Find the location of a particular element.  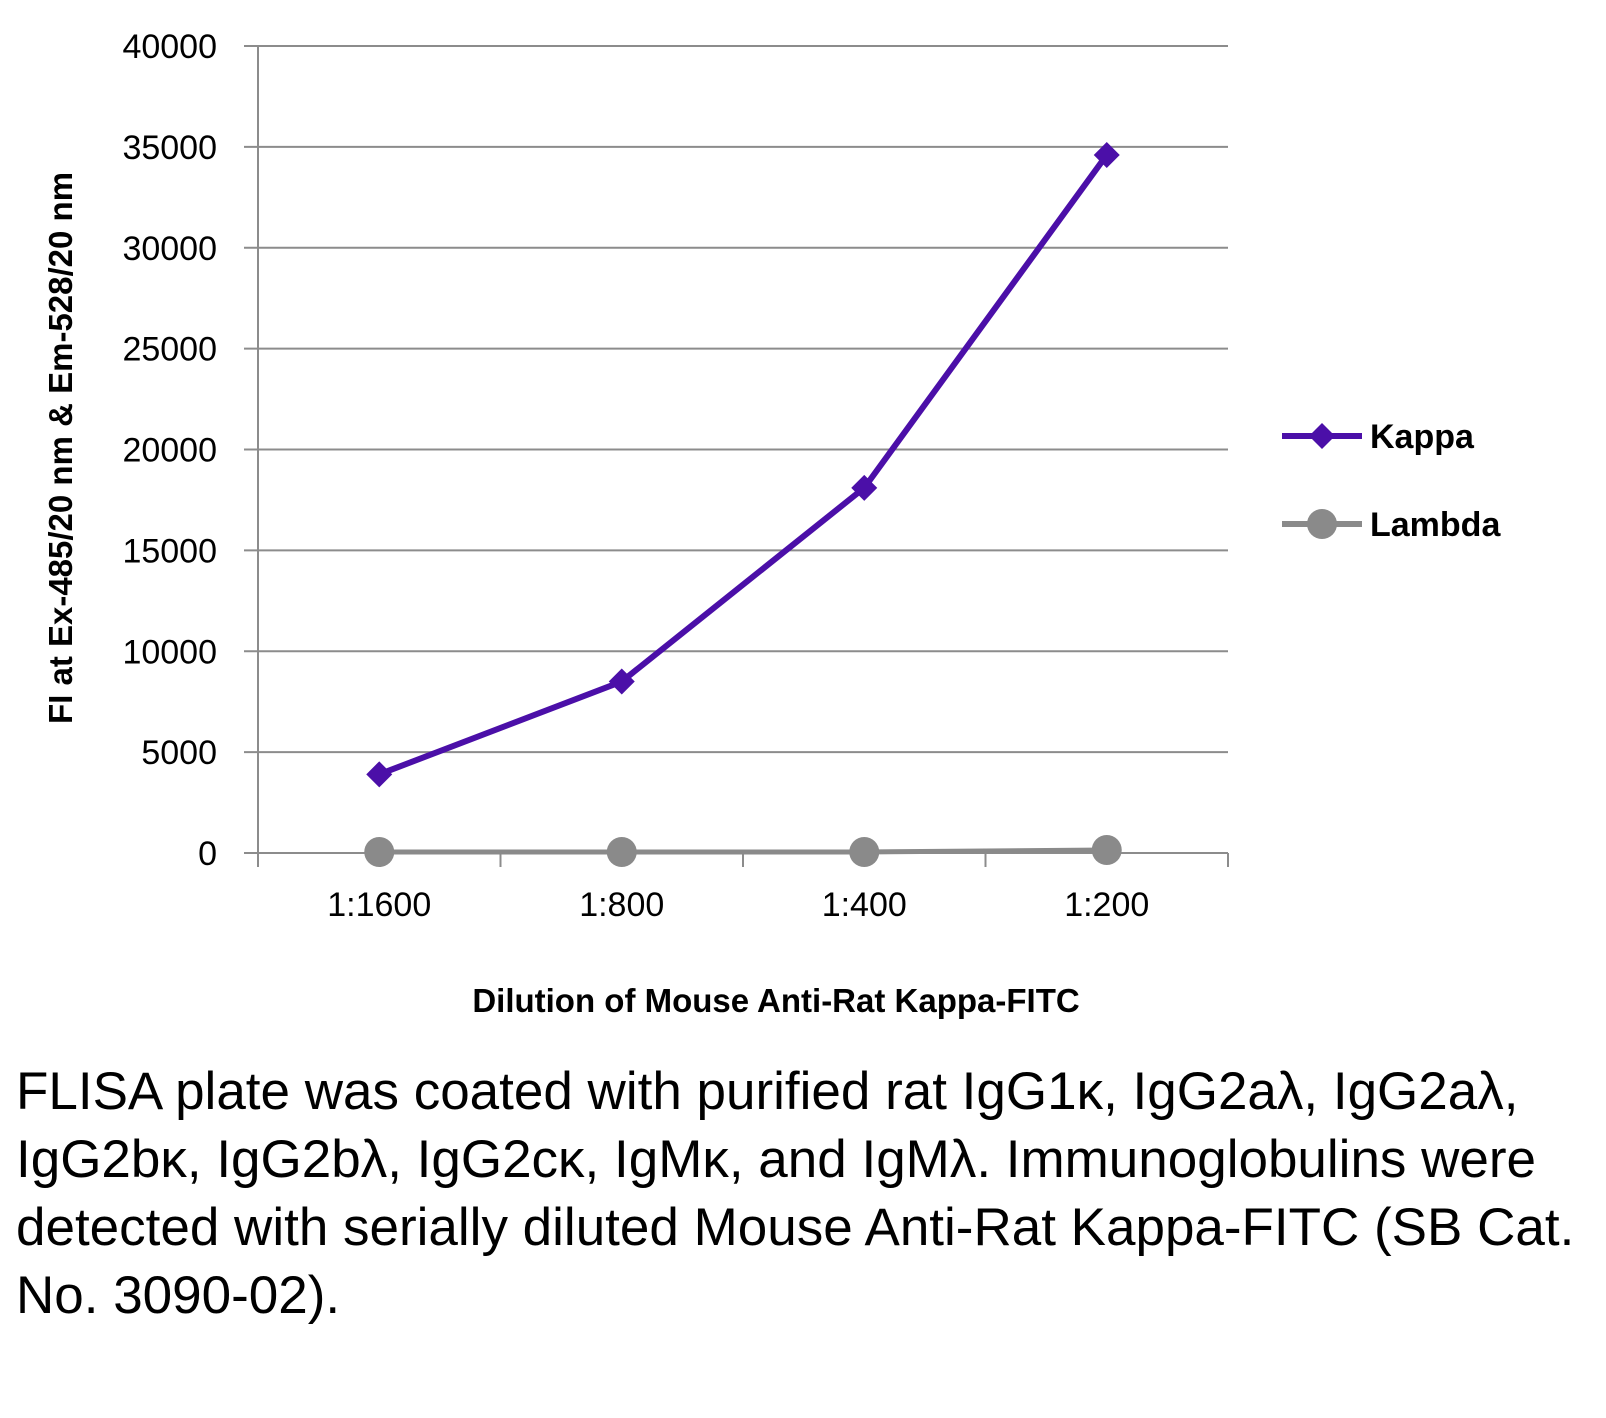

y-tick-label: 30000 is located at coordinates (169, 249).